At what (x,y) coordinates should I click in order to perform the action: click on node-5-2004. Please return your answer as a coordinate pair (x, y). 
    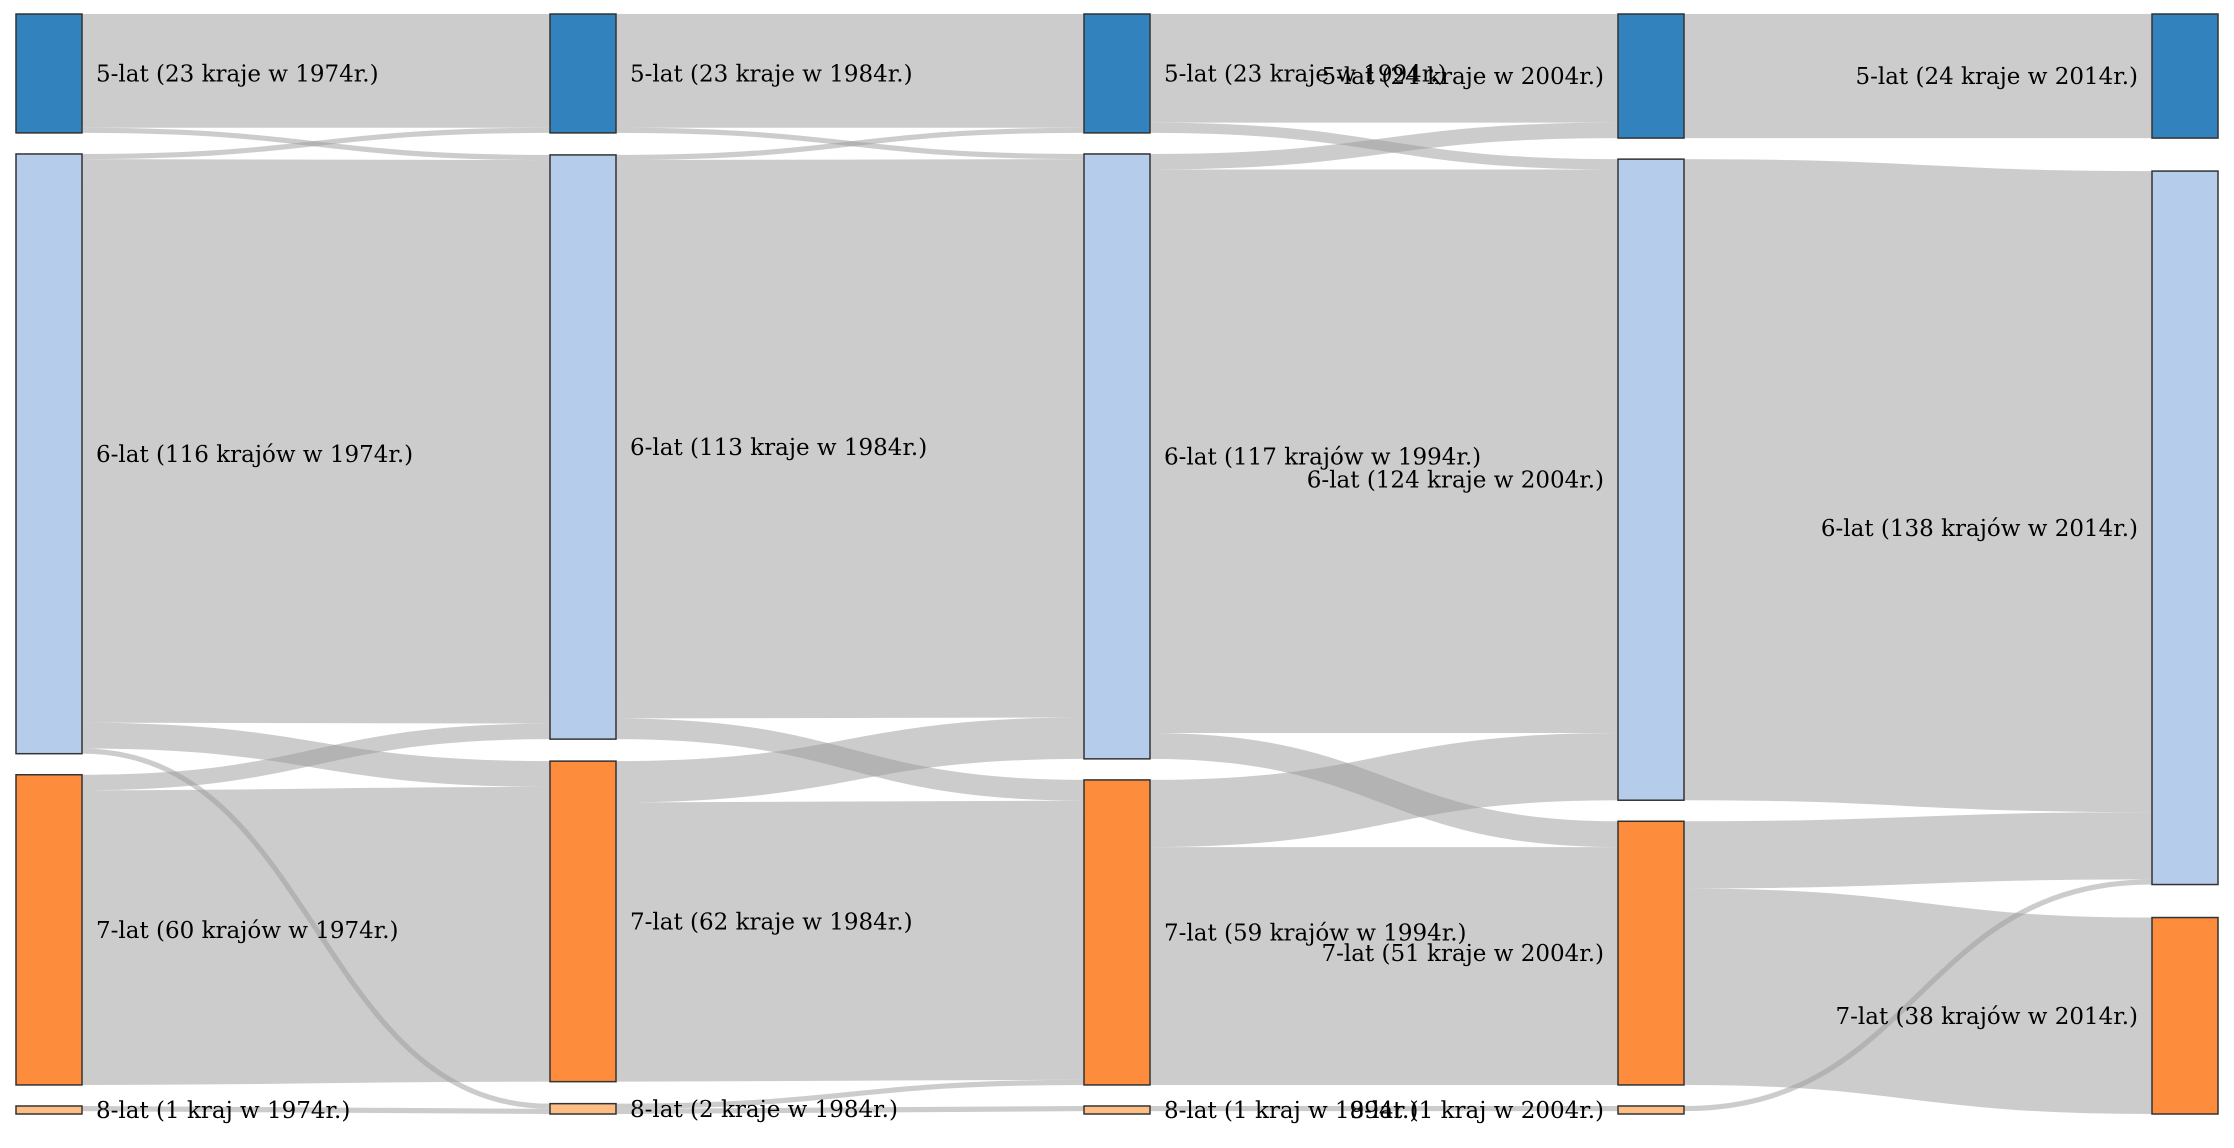
    Looking at the image, I should click on (1651, 76).